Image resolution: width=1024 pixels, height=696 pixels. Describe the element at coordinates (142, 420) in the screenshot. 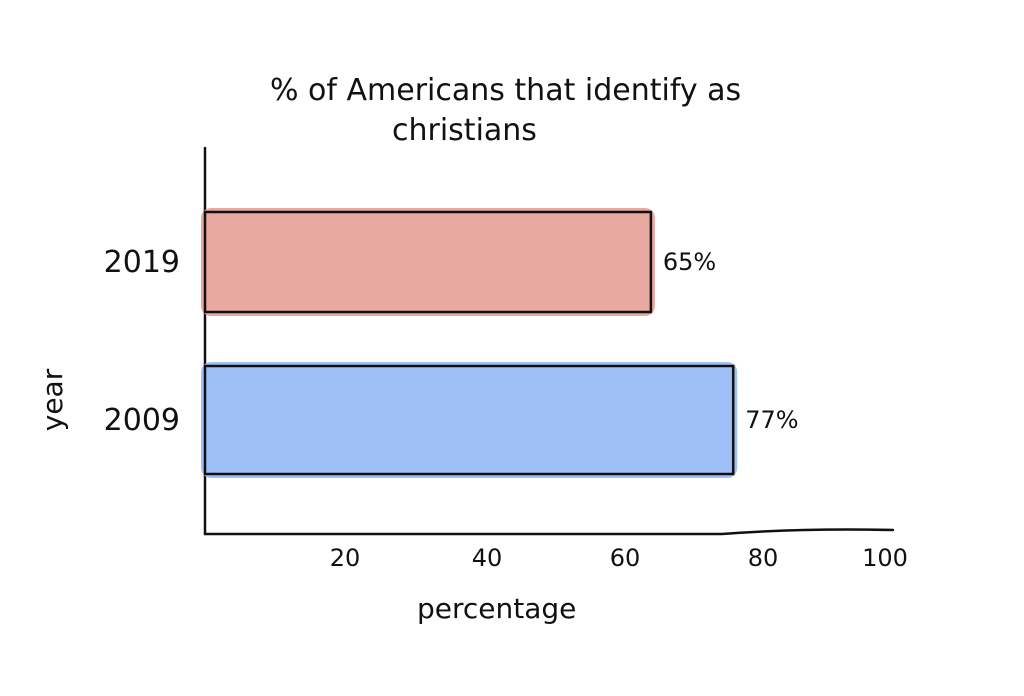

I see `category-label-2009: 2009` at that location.